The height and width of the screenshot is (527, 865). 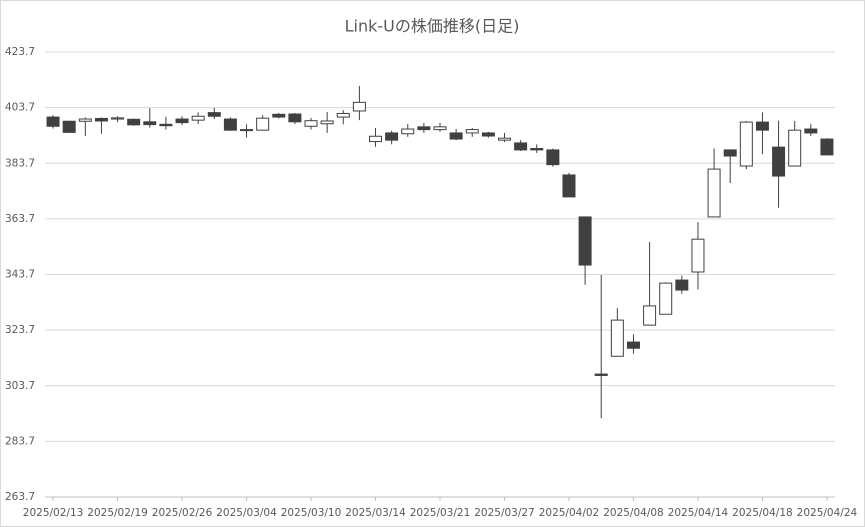 What do you see at coordinates (827, 513) in the screenshot?
I see `x-tick-label: 2025/04/24` at bounding box center [827, 513].